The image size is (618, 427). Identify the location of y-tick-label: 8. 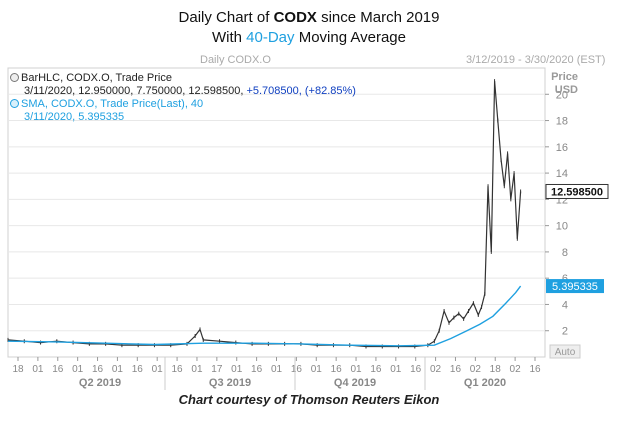
(565, 253).